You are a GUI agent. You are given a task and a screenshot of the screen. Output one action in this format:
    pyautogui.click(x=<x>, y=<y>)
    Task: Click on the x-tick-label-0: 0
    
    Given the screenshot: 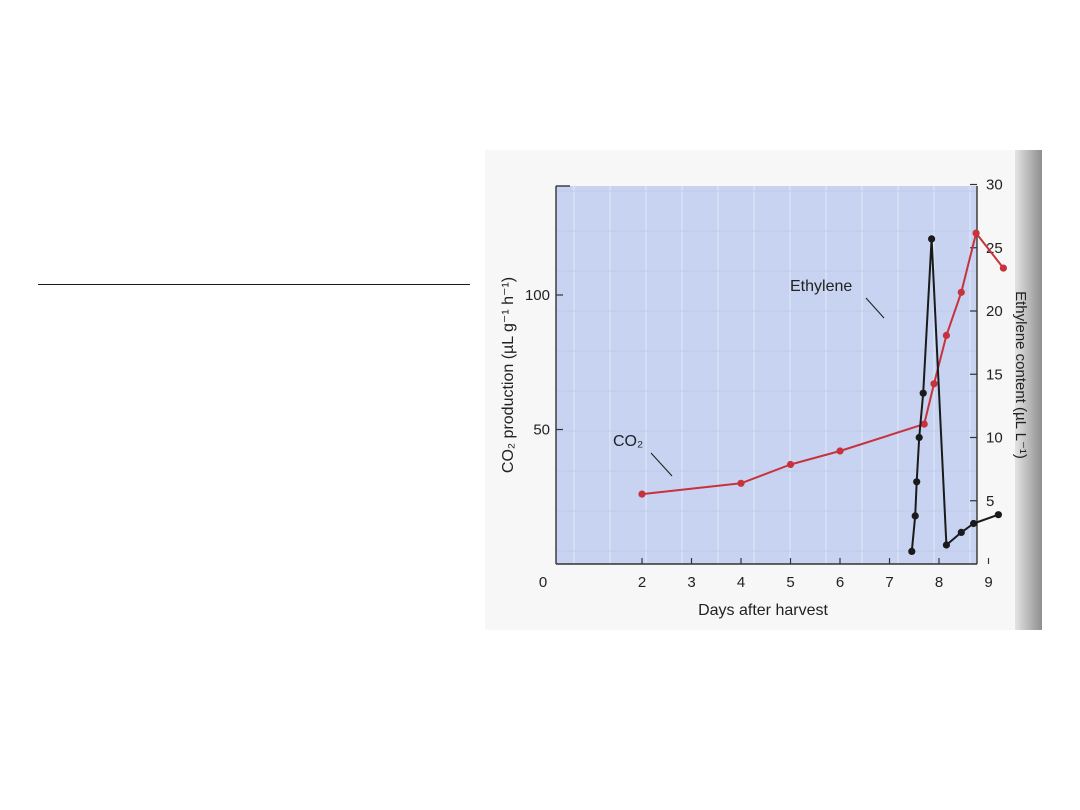 What is the action you would take?
    pyautogui.click(x=543, y=582)
    